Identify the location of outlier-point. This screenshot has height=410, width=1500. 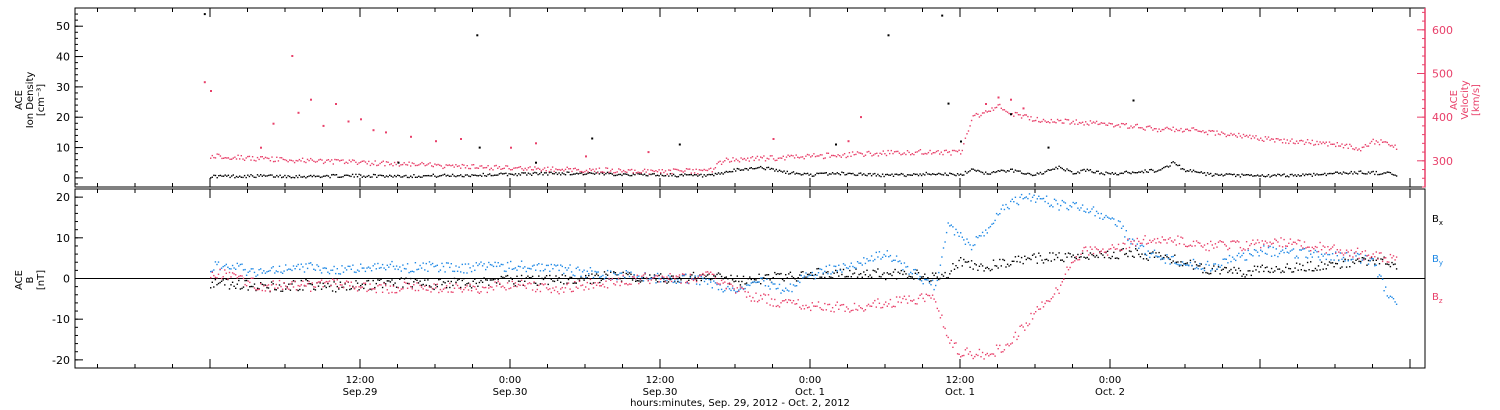
(204, 82).